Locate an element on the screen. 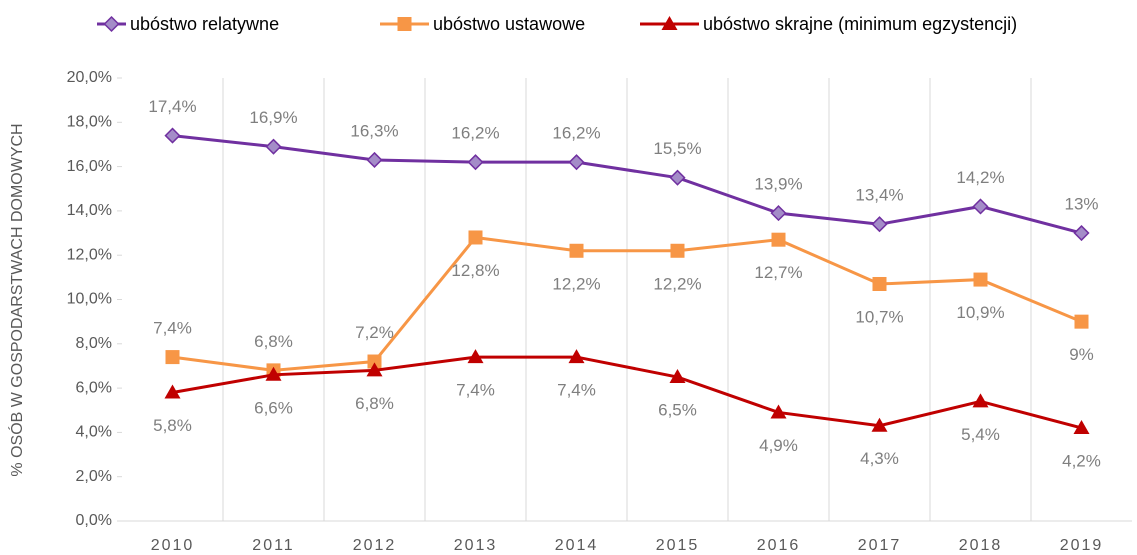 The height and width of the screenshot is (555, 1137). y-tick-label: 10,0% is located at coordinates (89, 299).